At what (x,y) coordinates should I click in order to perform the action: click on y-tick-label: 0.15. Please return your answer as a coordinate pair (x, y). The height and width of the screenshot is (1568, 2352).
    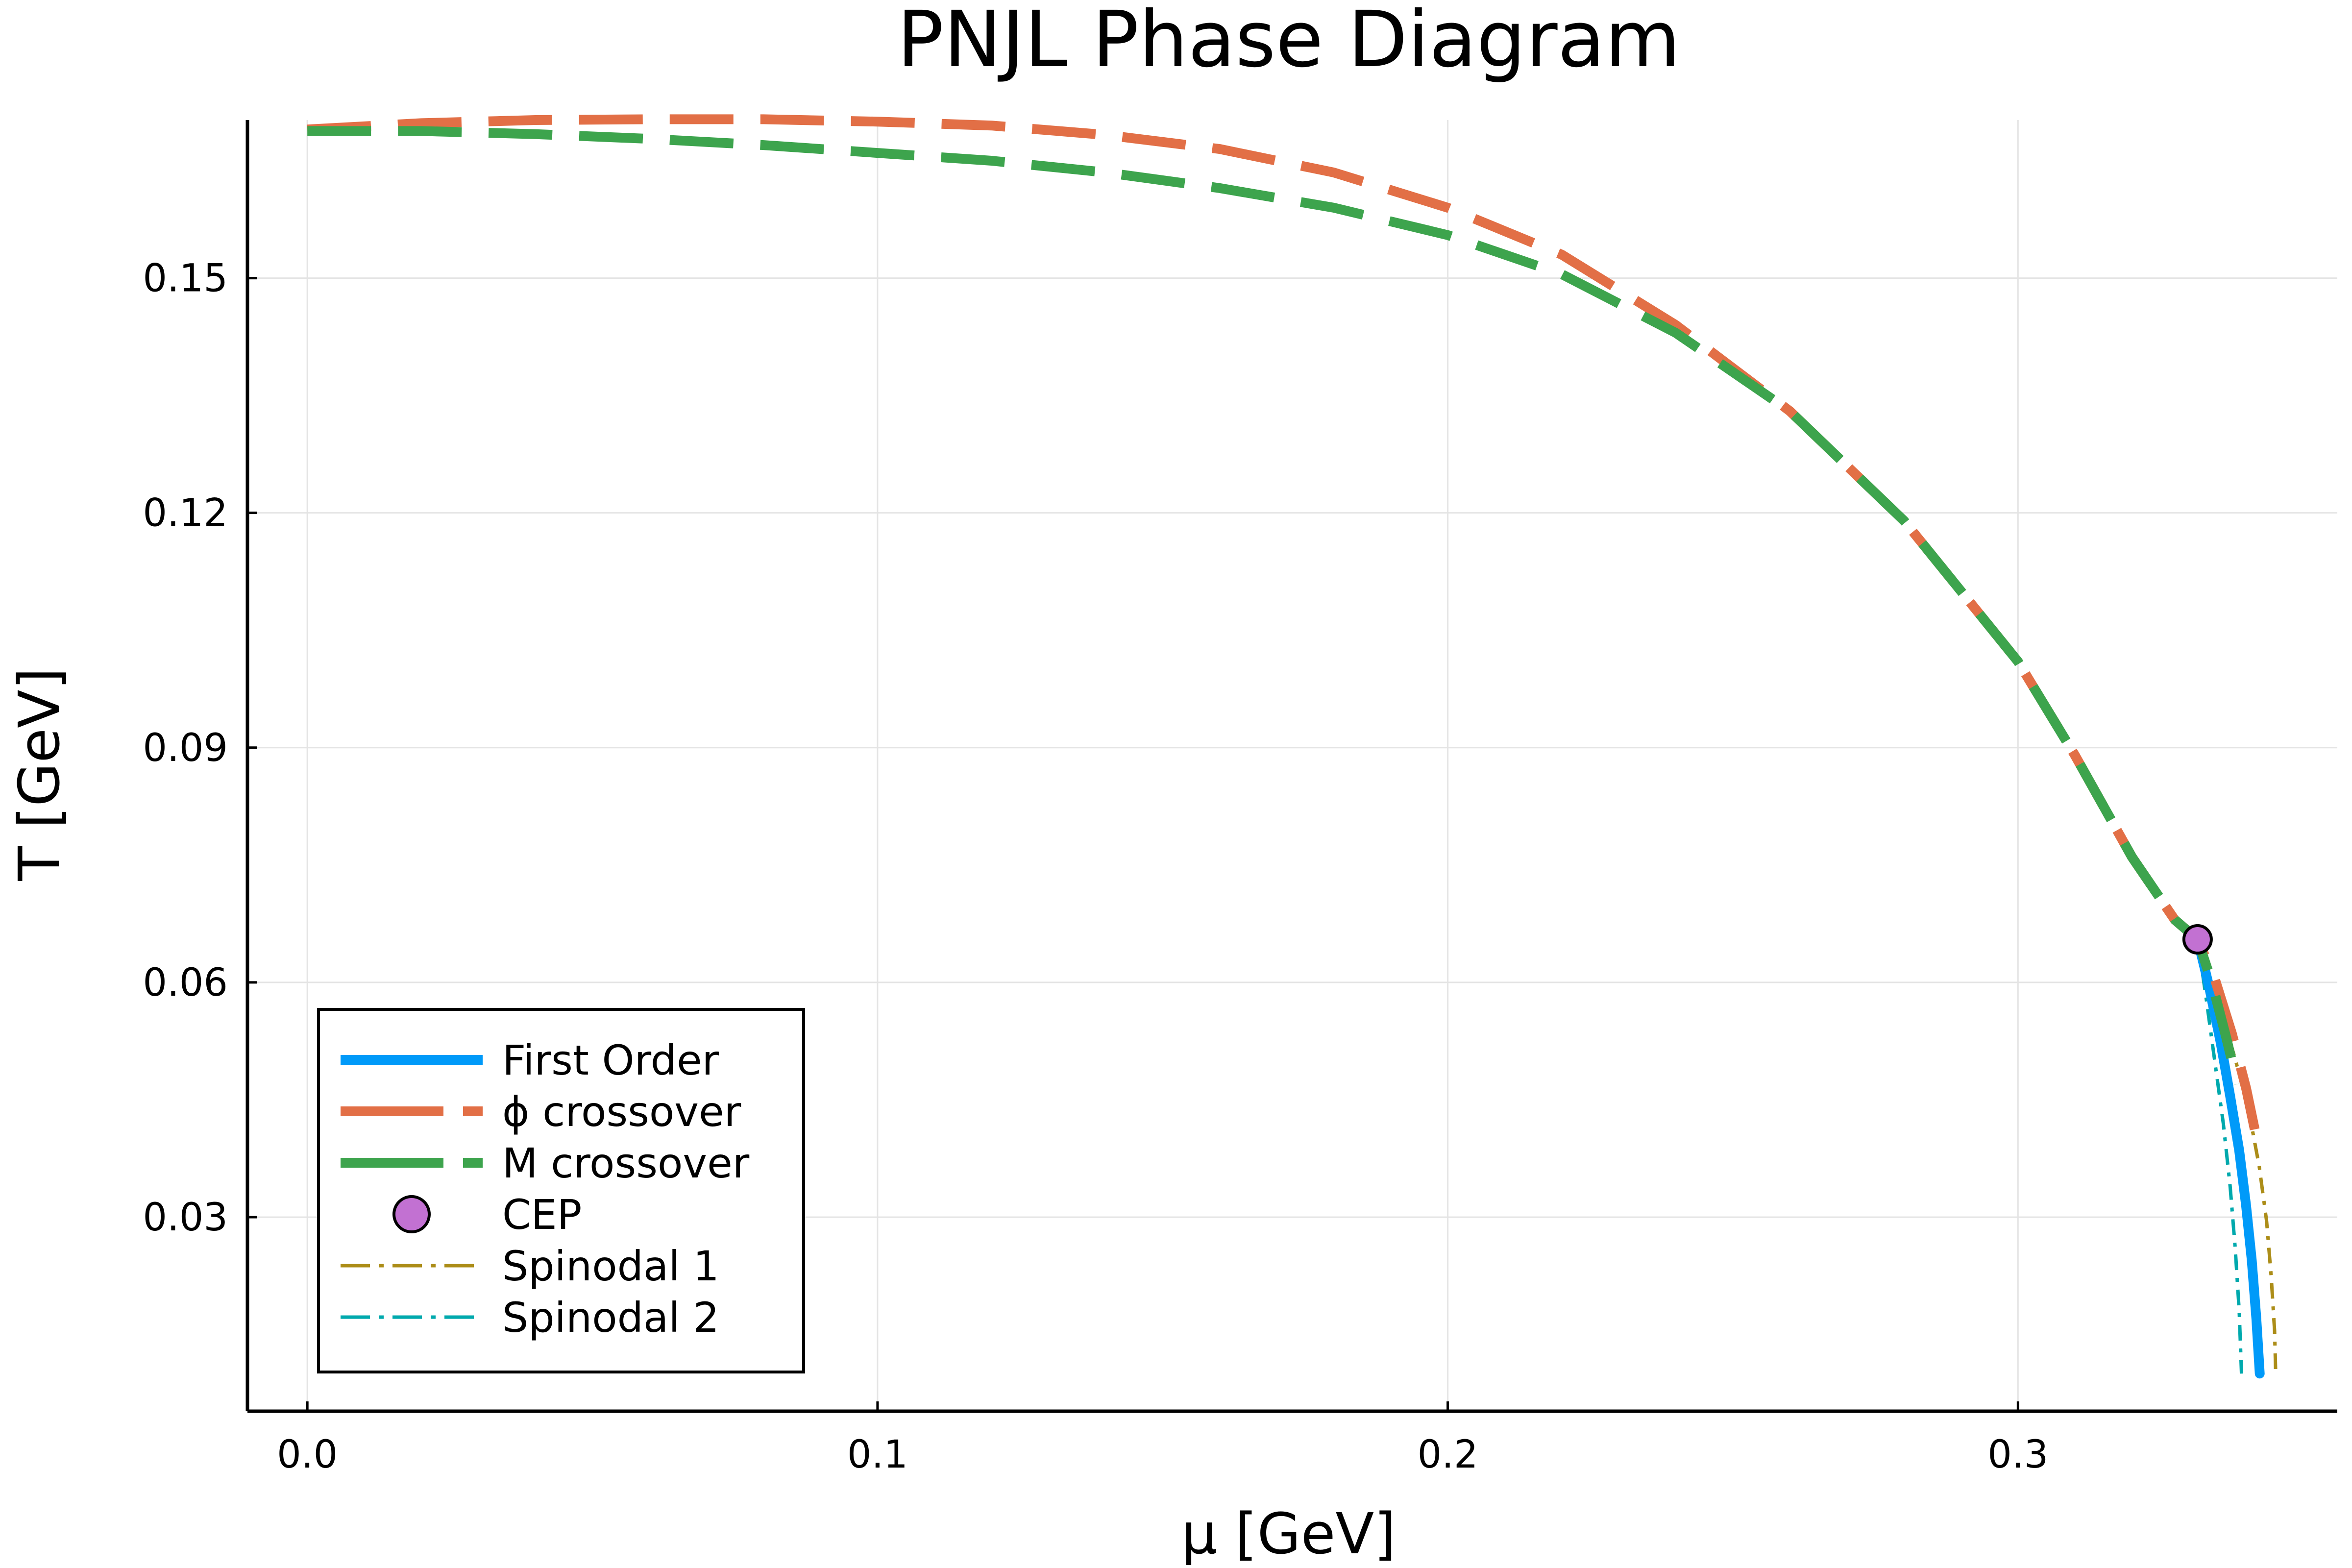
    Looking at the image, I should click on (185, 279).